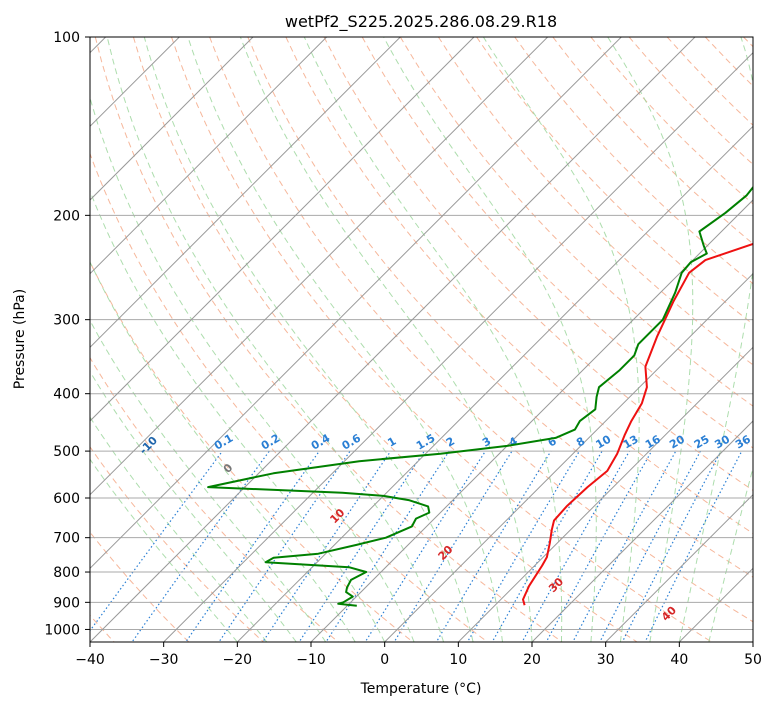  Describe the element at coordinates (164, 660) in the screenshot. I see `x-tick-label: −30` at that location.